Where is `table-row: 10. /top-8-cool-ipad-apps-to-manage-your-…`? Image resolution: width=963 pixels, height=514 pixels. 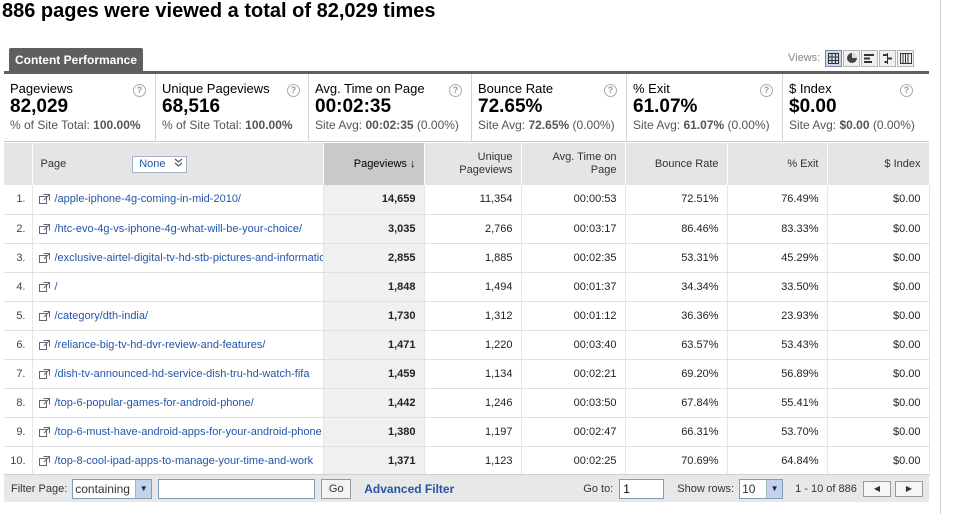
table-row: 10. /top-8-cool-ipad-apps-to-manage-your-… is located at coordinates (467, 461).